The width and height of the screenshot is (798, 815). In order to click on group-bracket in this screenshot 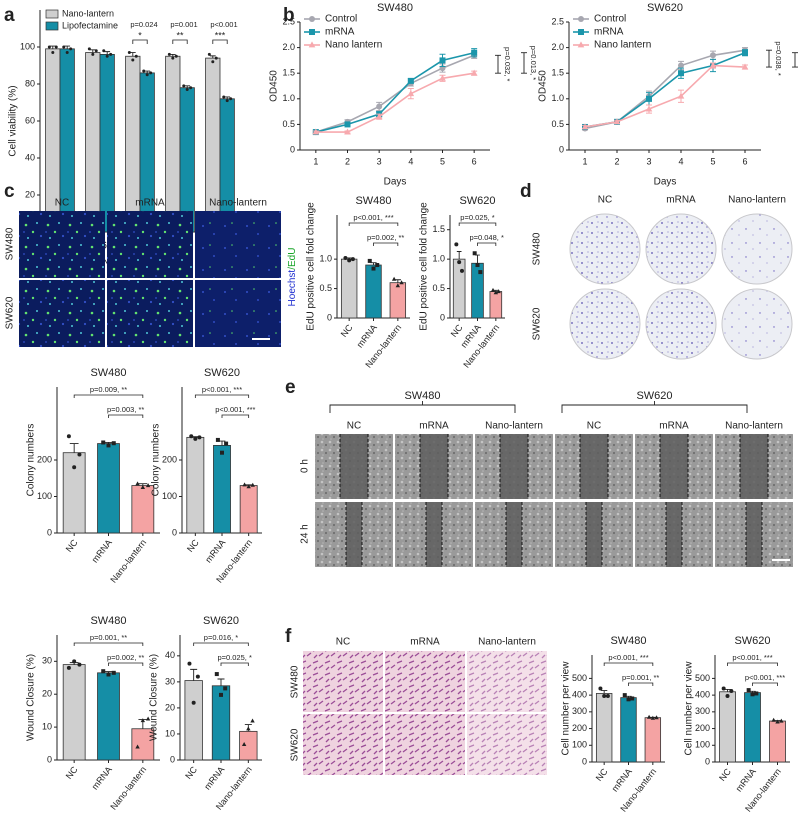, I will do `click(422, 407)`.